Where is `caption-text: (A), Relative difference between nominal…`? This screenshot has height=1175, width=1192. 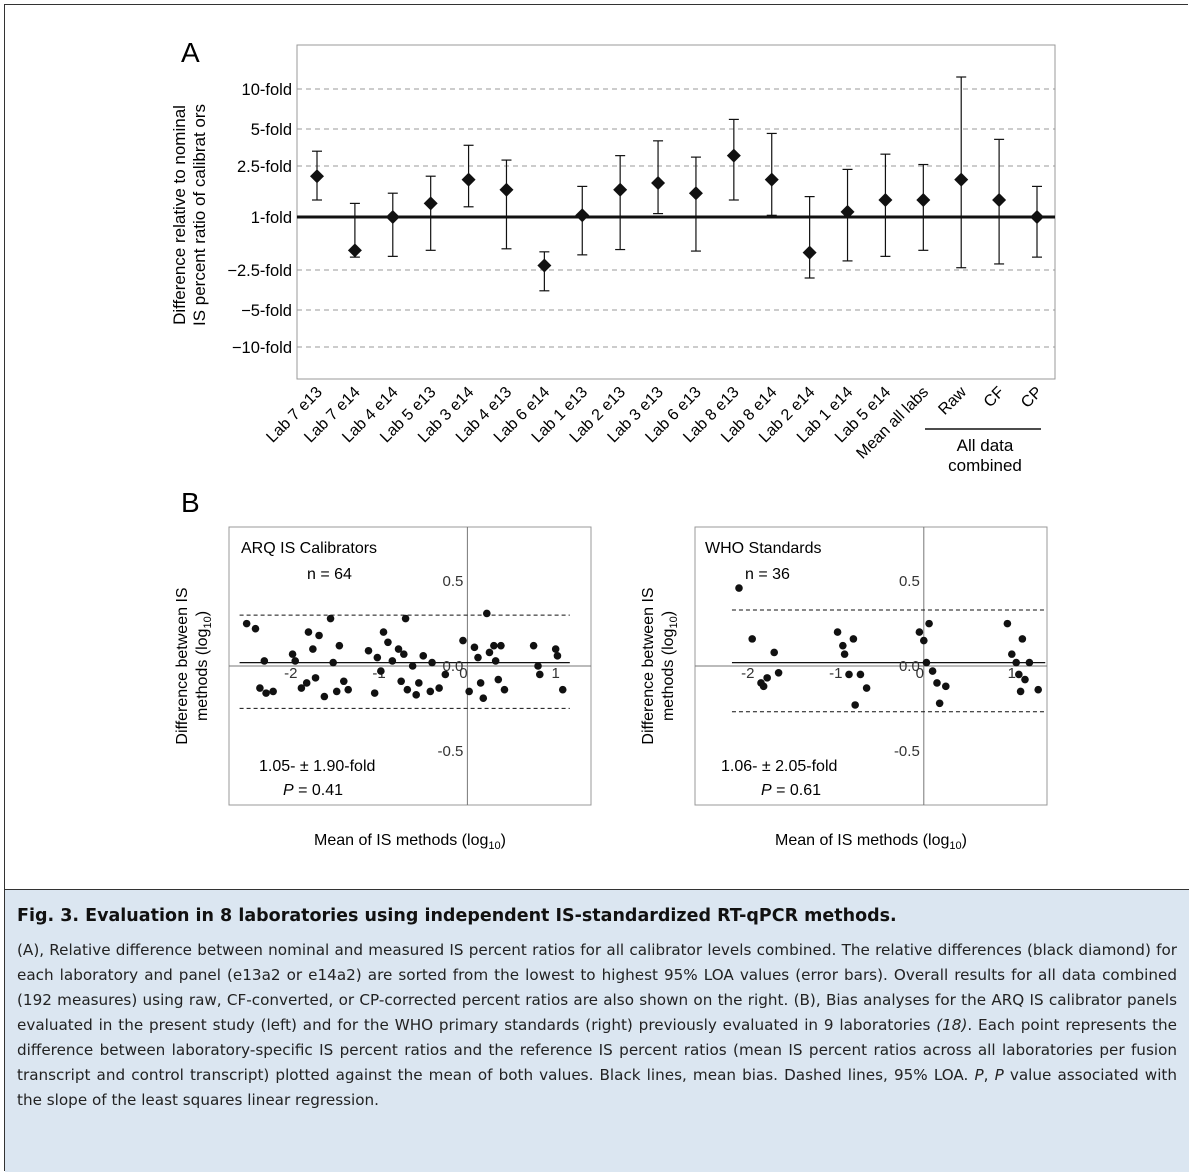 caption-text: (A), Relative difference between nominal… is located at coordinates (597, 987).